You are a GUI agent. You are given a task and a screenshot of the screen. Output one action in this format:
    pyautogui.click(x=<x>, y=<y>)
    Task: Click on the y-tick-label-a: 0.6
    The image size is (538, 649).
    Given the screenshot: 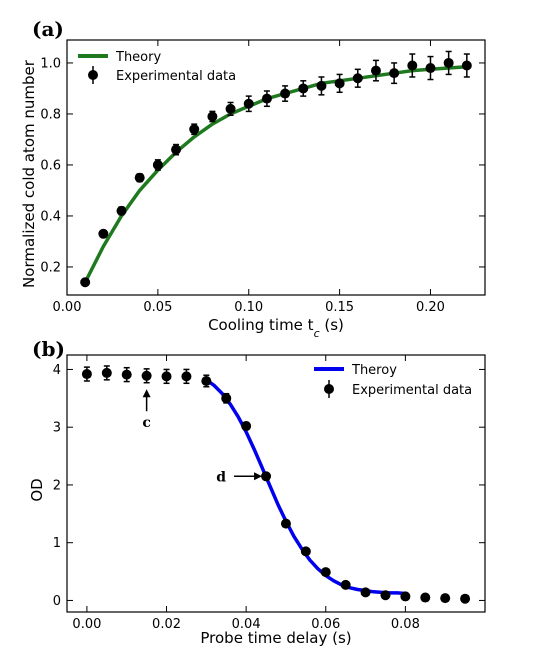 What is the action you would take?
    pyautogui.click(x=50, y=165)
    